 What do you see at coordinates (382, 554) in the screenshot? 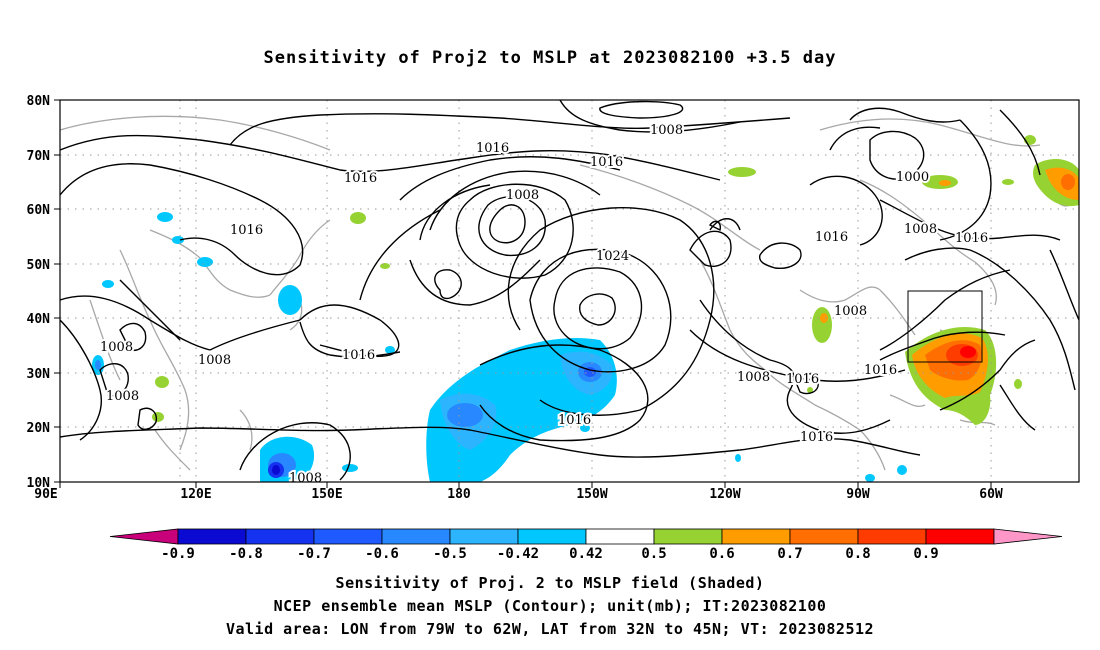
I see `colorbar-label: -0.6` at bounding box center [382, 554].